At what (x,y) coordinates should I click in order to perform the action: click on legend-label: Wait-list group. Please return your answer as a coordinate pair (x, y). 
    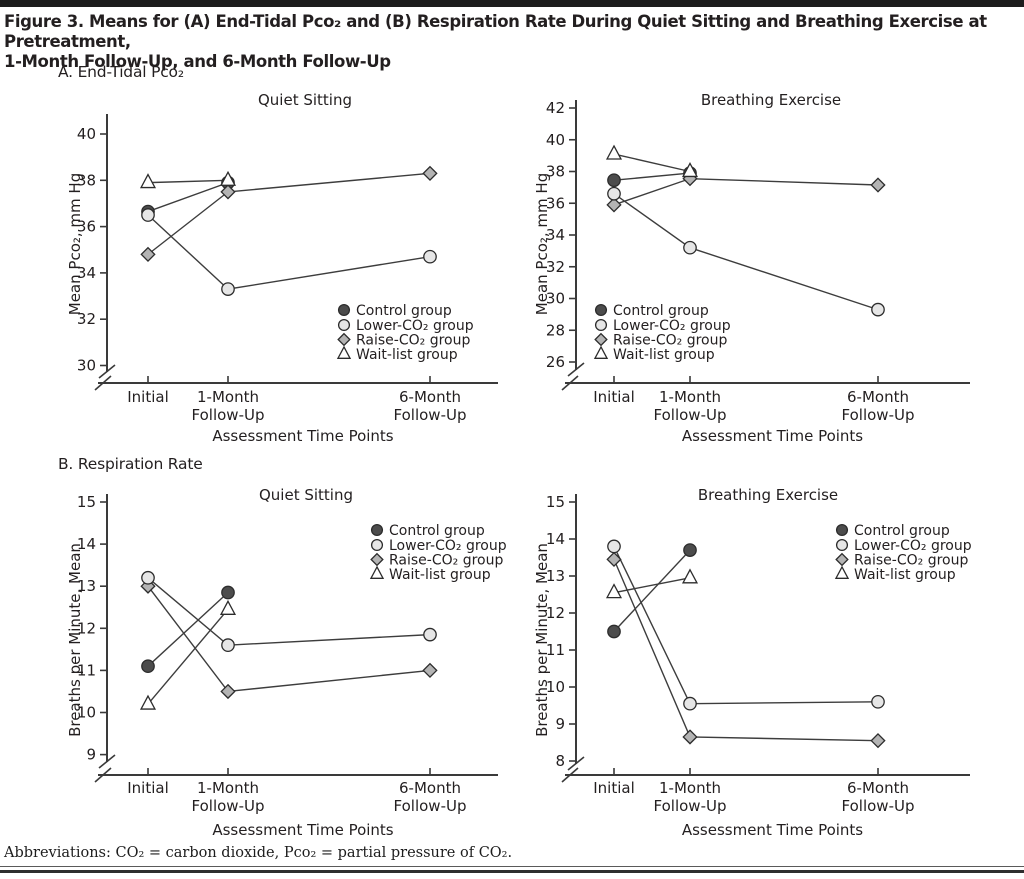
    Looking at the image, I should click on (440, 575).